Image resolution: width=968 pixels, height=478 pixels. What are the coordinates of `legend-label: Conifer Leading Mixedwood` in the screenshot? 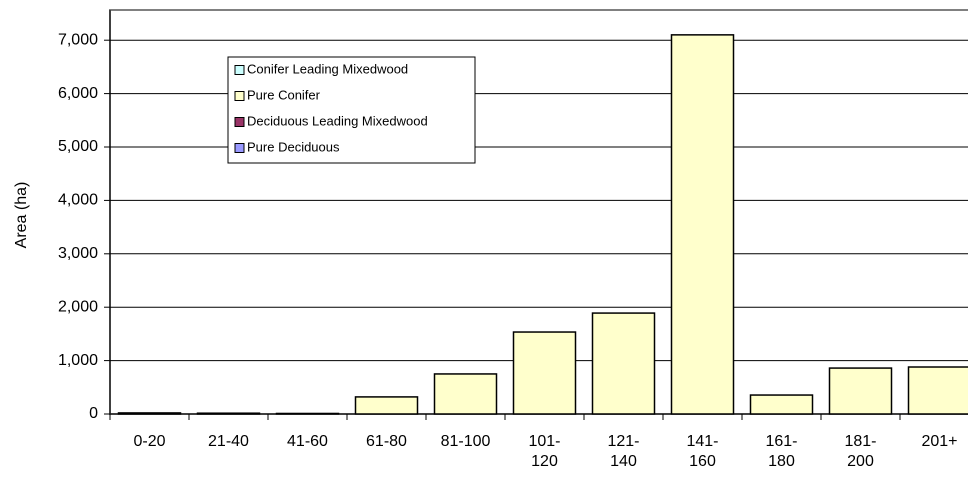 It's located at (327, 68).